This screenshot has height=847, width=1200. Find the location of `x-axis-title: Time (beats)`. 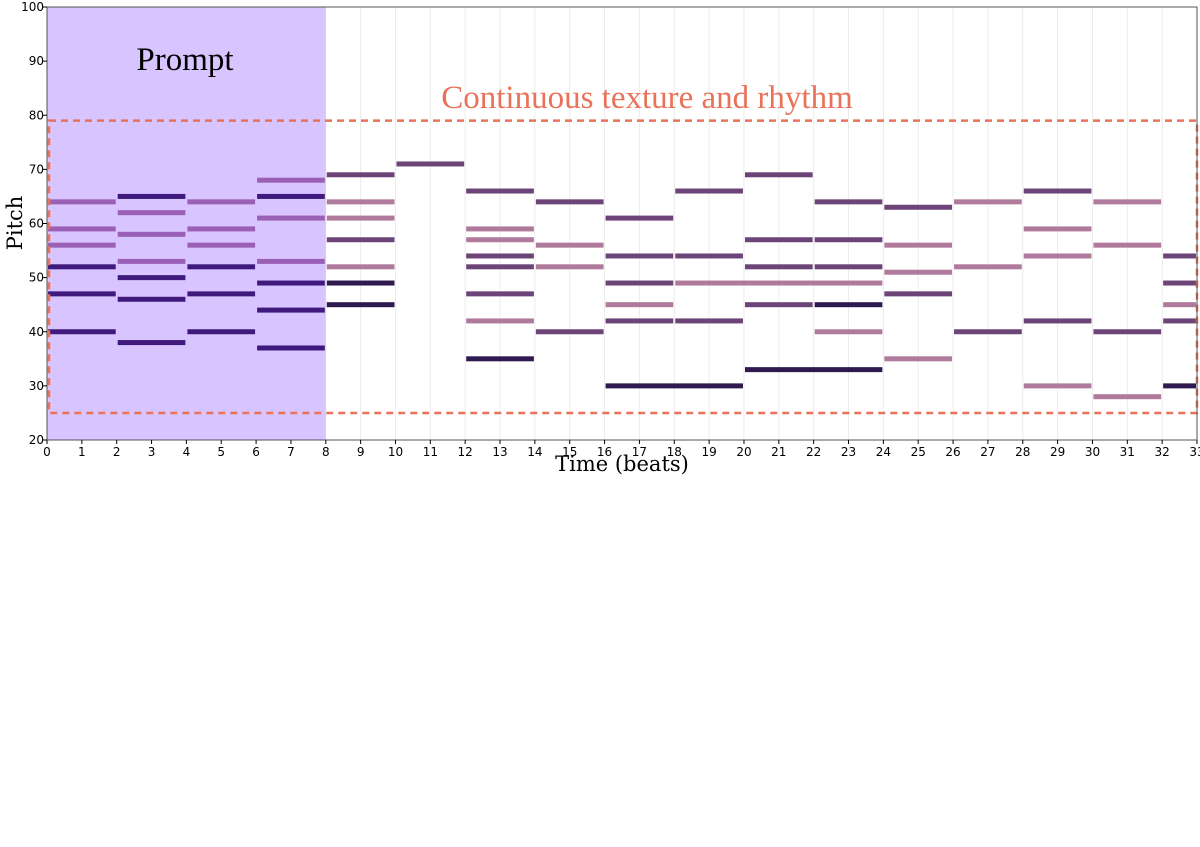

x-axis-title: Time (beats) is located at coordinates (622, 464).